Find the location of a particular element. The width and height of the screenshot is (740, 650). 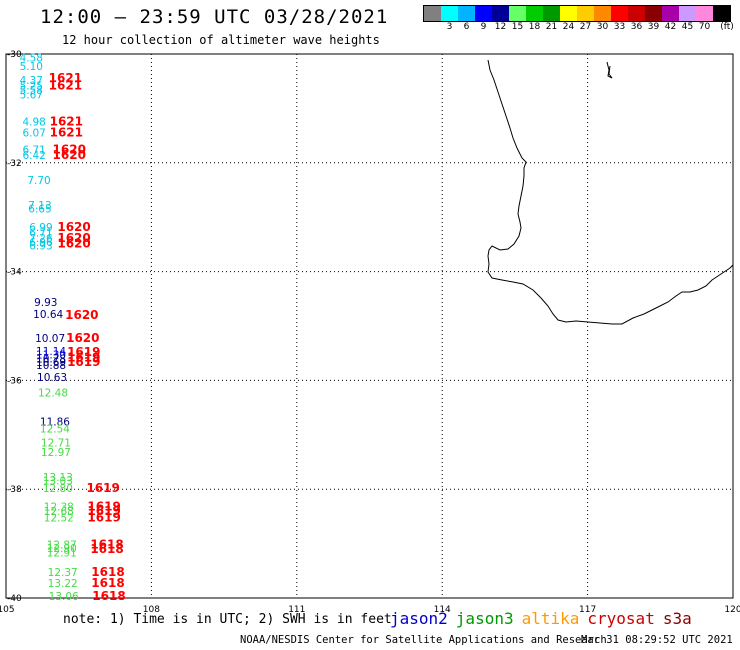

wave-height-label: 10.63 is located at coordinates (52, 378).